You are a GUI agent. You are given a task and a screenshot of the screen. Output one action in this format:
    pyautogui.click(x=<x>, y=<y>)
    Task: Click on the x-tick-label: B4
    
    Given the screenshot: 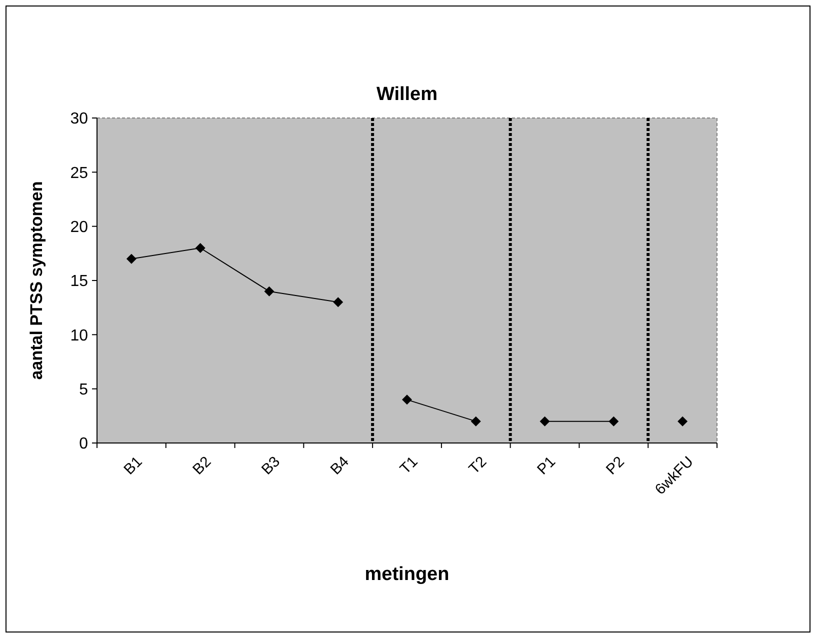 What is the action you would take?
    pyautogui.click(x=339, y=465)
    